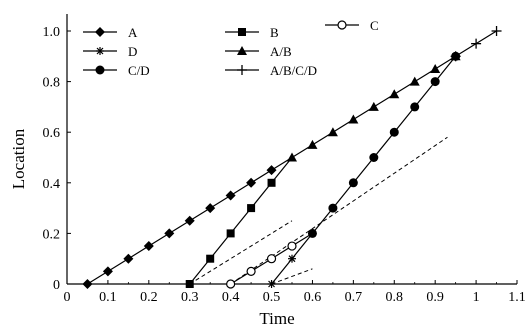  Describe the element at coordinates (52, 184) in the screenshot. I see `y-tick-label: 0.4` at that location.